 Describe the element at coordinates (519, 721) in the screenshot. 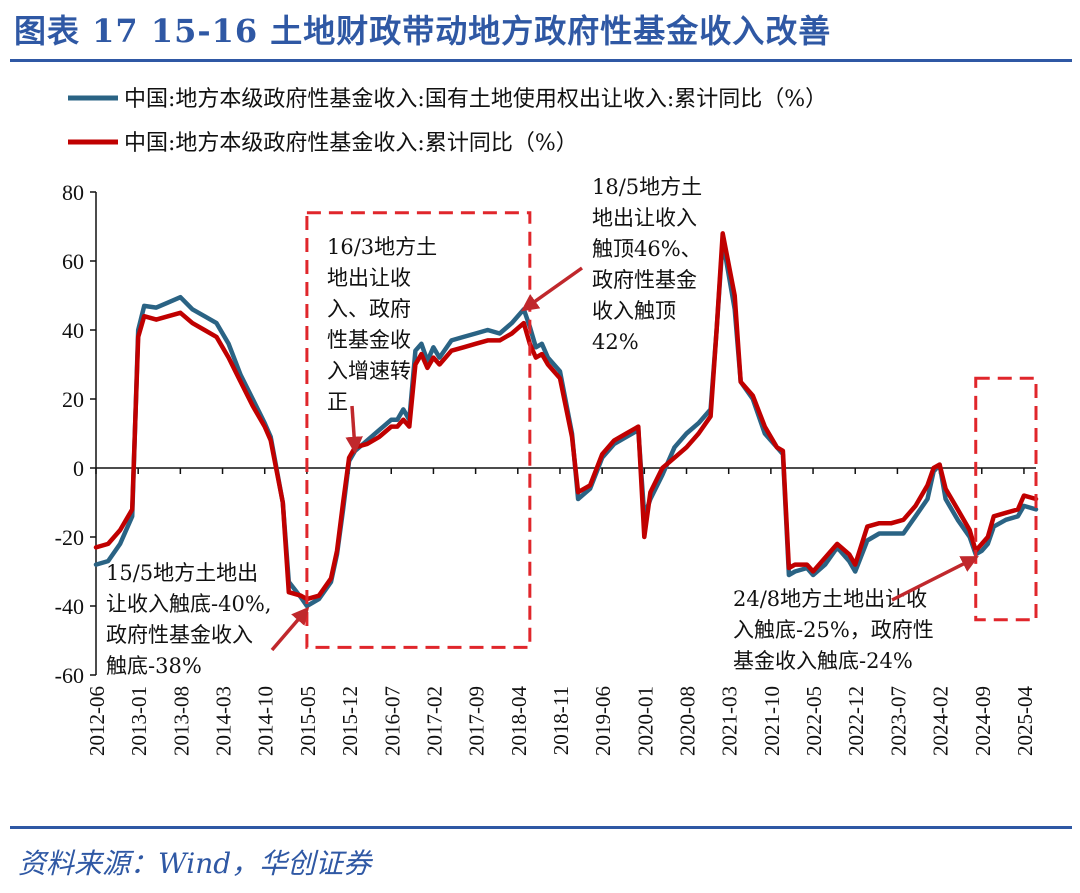

I see `x-tick-label: 2018-04` at that location.